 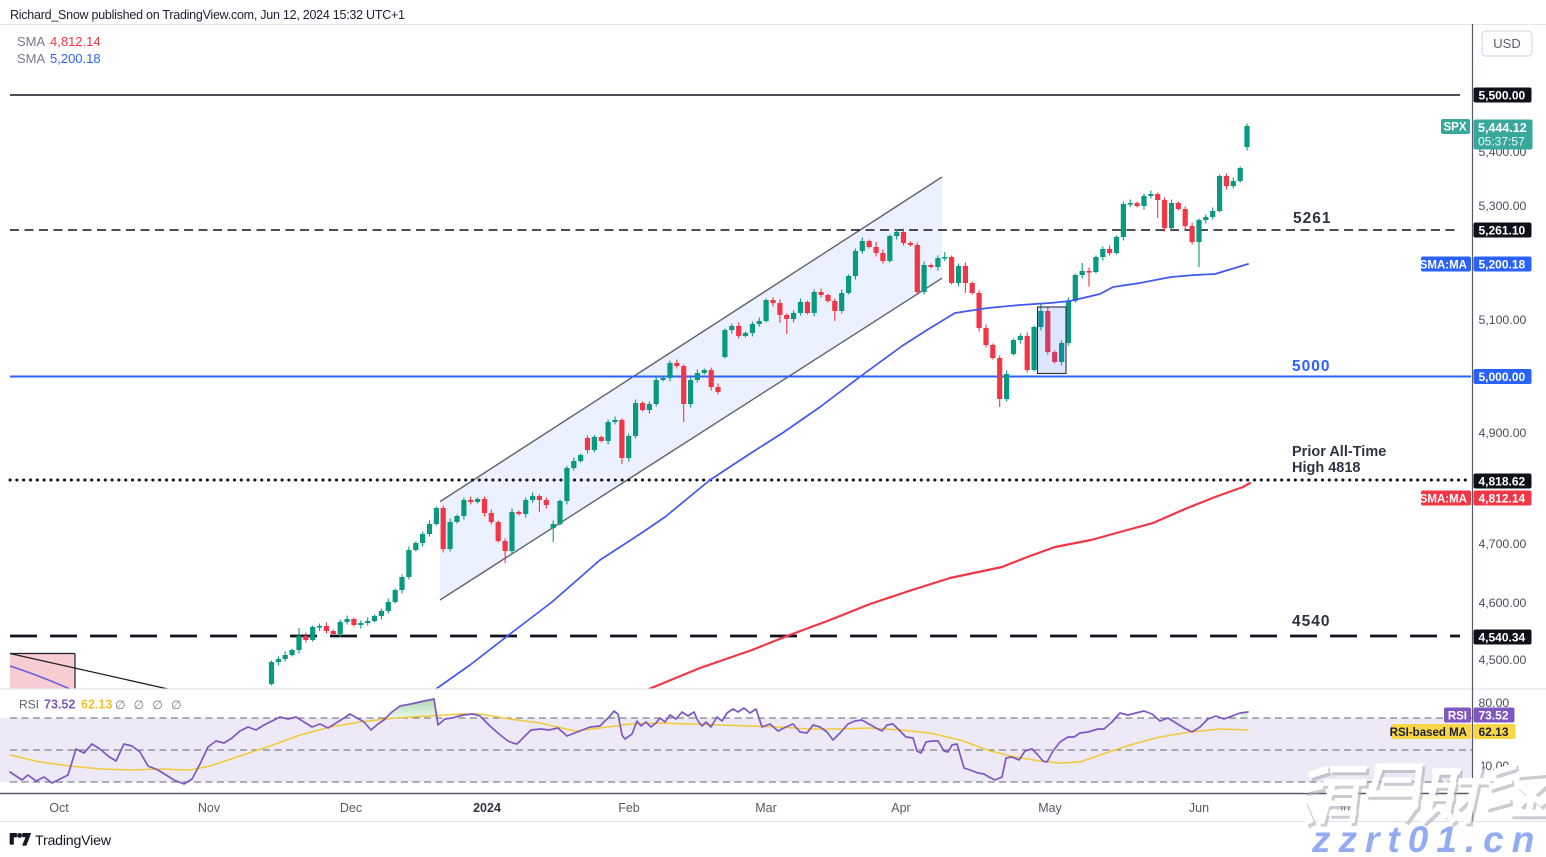 What do you see at coordinates (1501, 142) in the screenshot?
I see `svg-text: 05:37:57` at bounding box center [1501, 142].